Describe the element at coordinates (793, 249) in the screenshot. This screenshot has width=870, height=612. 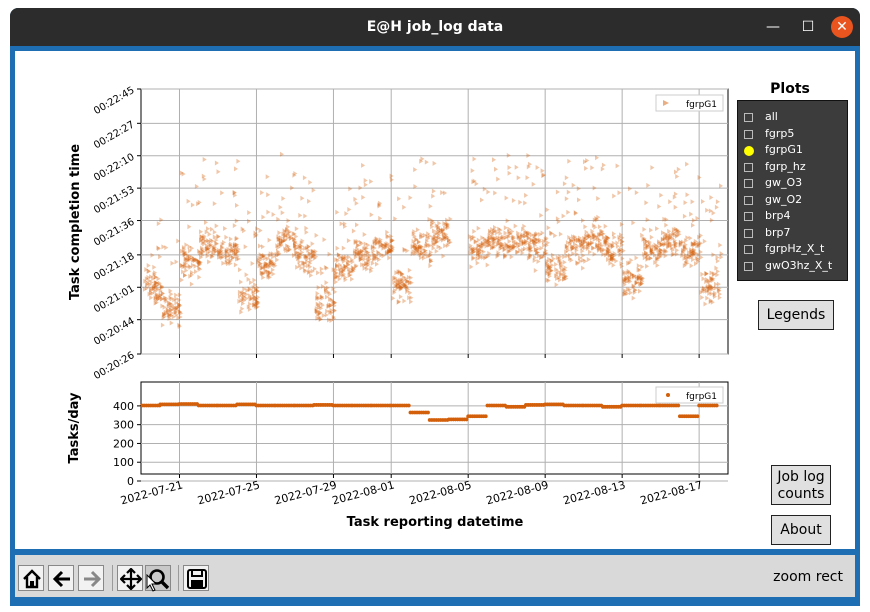
I see `plot-checkbox-fgrphz-x-t: fgrpHz_X_t` at that location.